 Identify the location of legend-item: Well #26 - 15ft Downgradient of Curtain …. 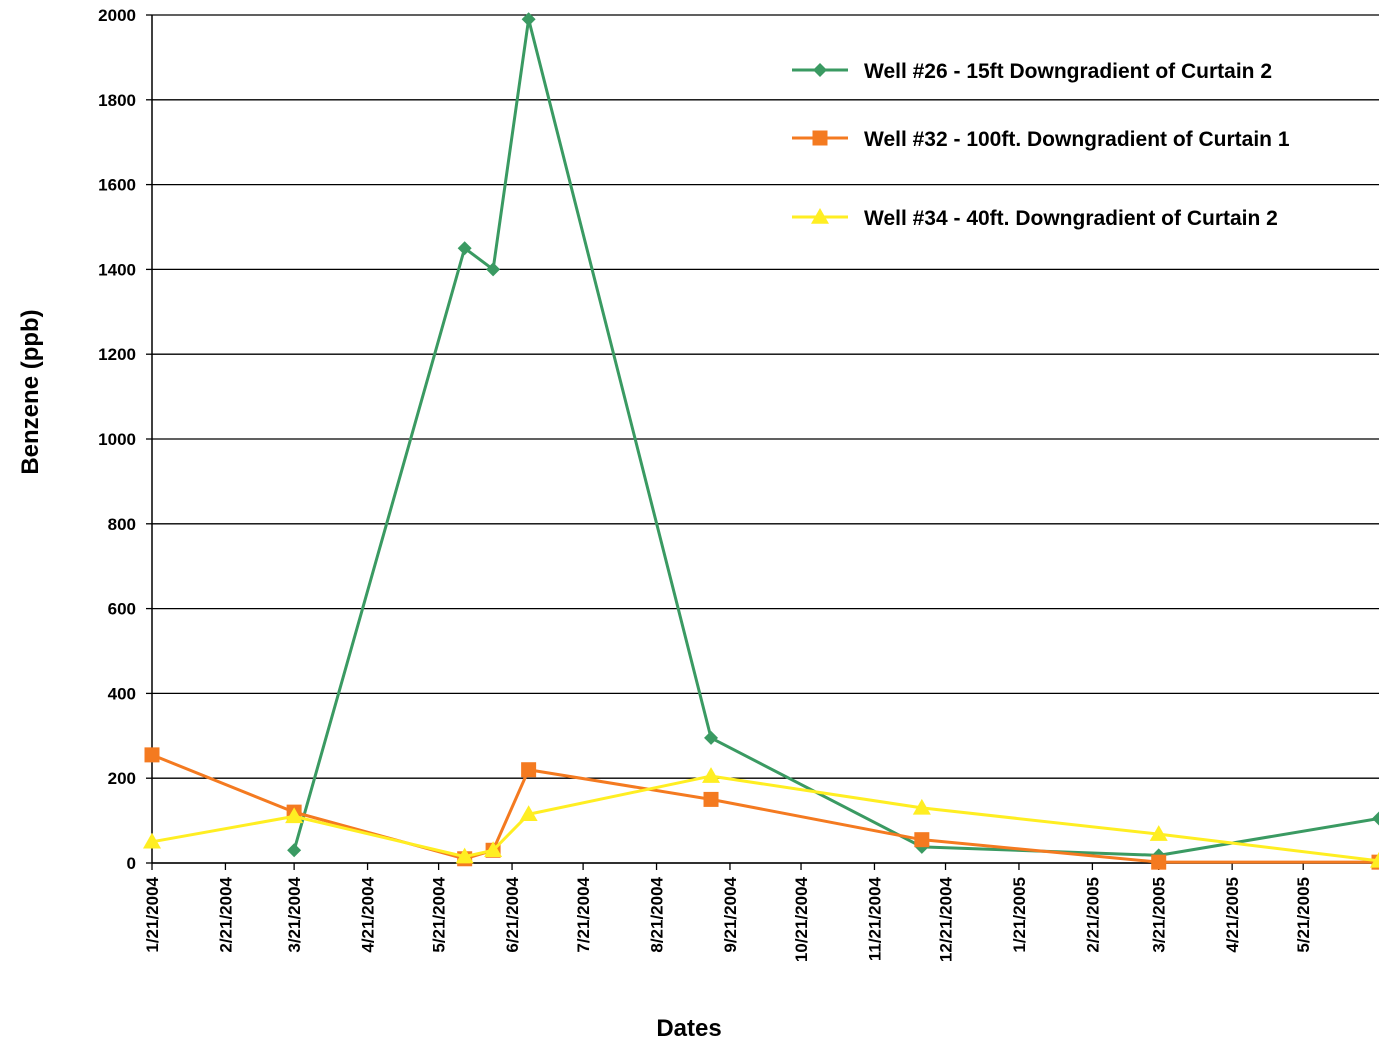
(1032, 71).